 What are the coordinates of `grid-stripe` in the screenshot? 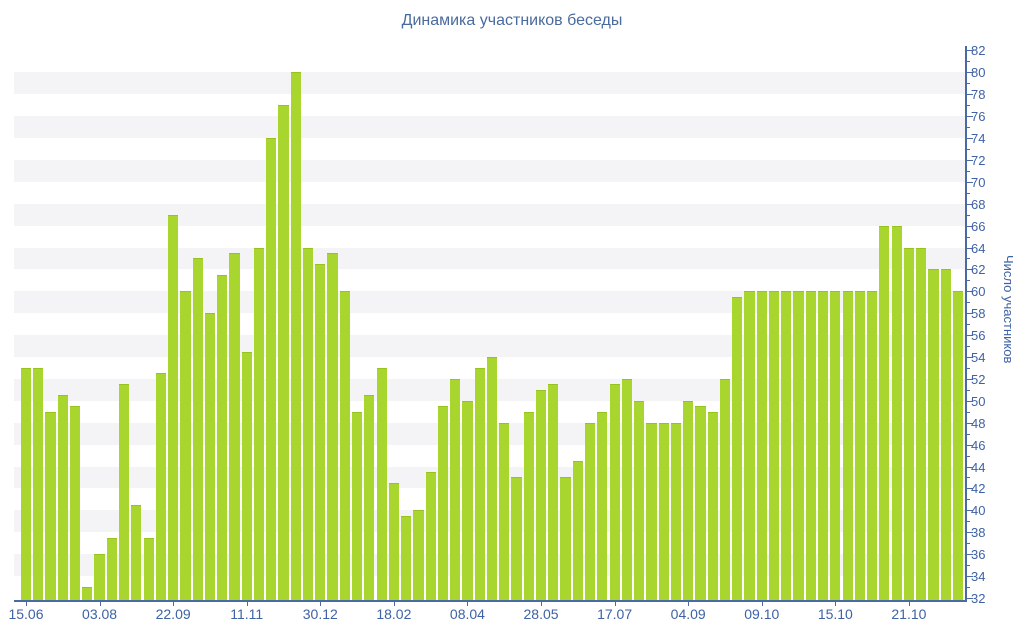 It's located at (489, 170).